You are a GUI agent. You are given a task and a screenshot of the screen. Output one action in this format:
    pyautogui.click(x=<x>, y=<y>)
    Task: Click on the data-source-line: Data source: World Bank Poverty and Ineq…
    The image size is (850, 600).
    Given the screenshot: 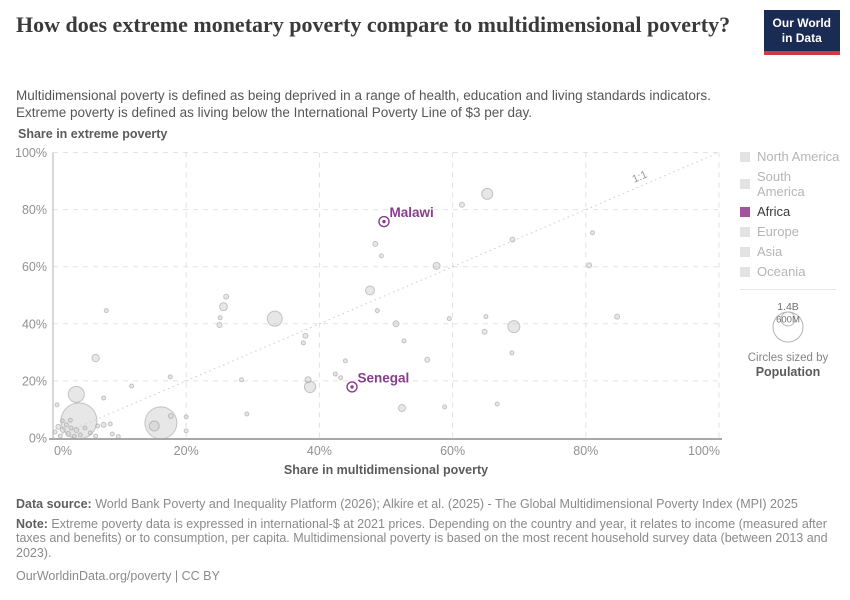 What is the action you would take?
    pyautogui.click(x=427, y=504)
    